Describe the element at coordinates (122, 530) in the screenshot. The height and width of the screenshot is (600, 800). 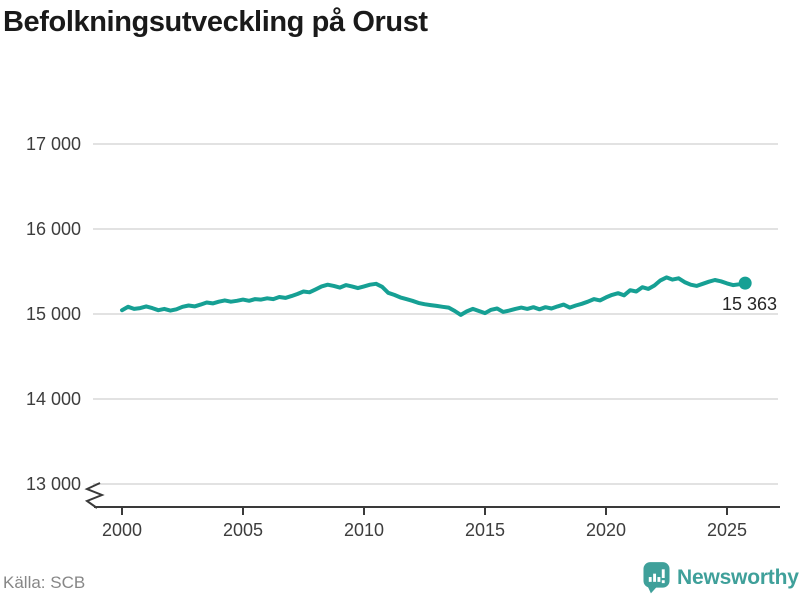
I see `x-tick-label: 2000` at that location.